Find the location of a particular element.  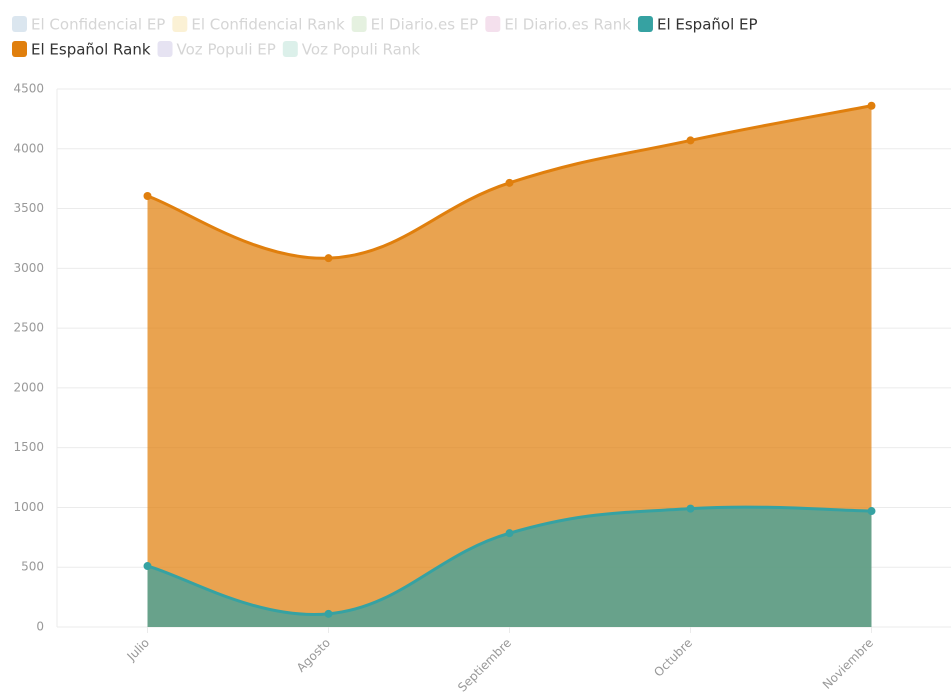

x-tick-label: Noviembre is located at coordinates (848, 664).